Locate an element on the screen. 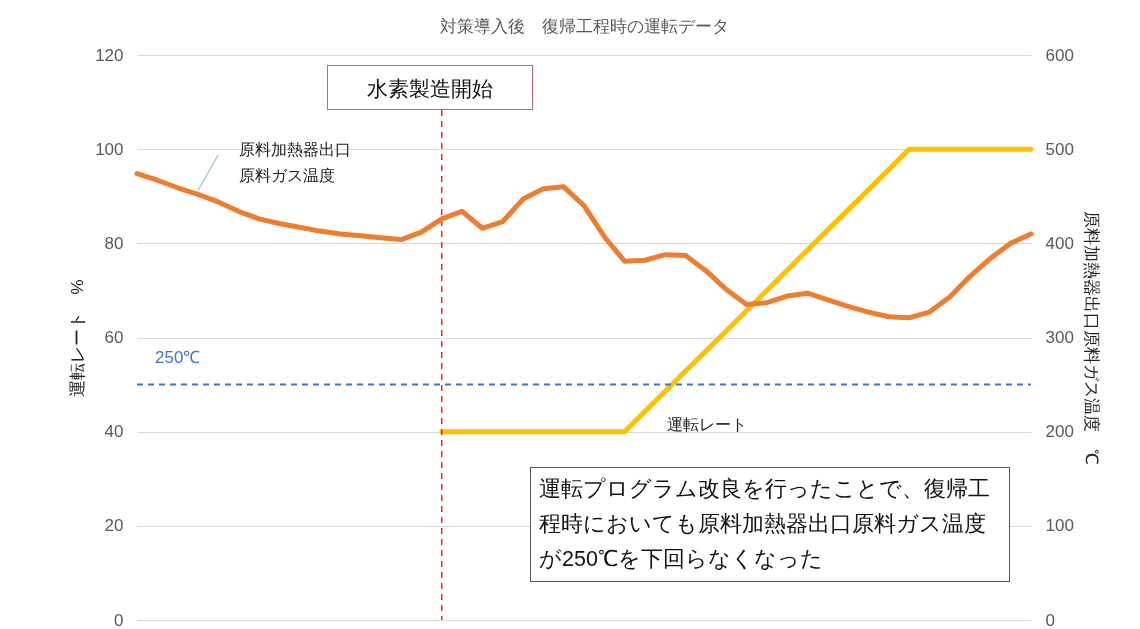 The height and width of the screenshot is (629, 1140). chart-title: 対策導入後 復帰工程時の運転データ is located at coordinates (584, 26).